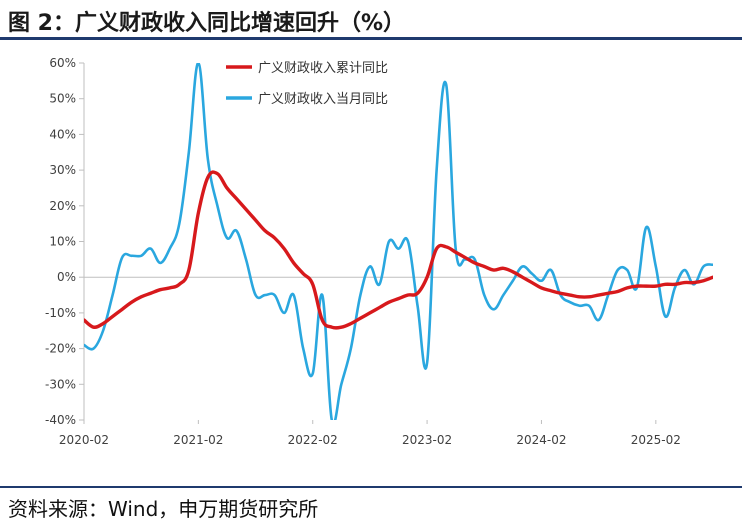 This screenshot has width=742, height=530. Describe the element at coordinates (198, 440) in the screenshot. I see `x-tick-label: 2021-02` at that location.